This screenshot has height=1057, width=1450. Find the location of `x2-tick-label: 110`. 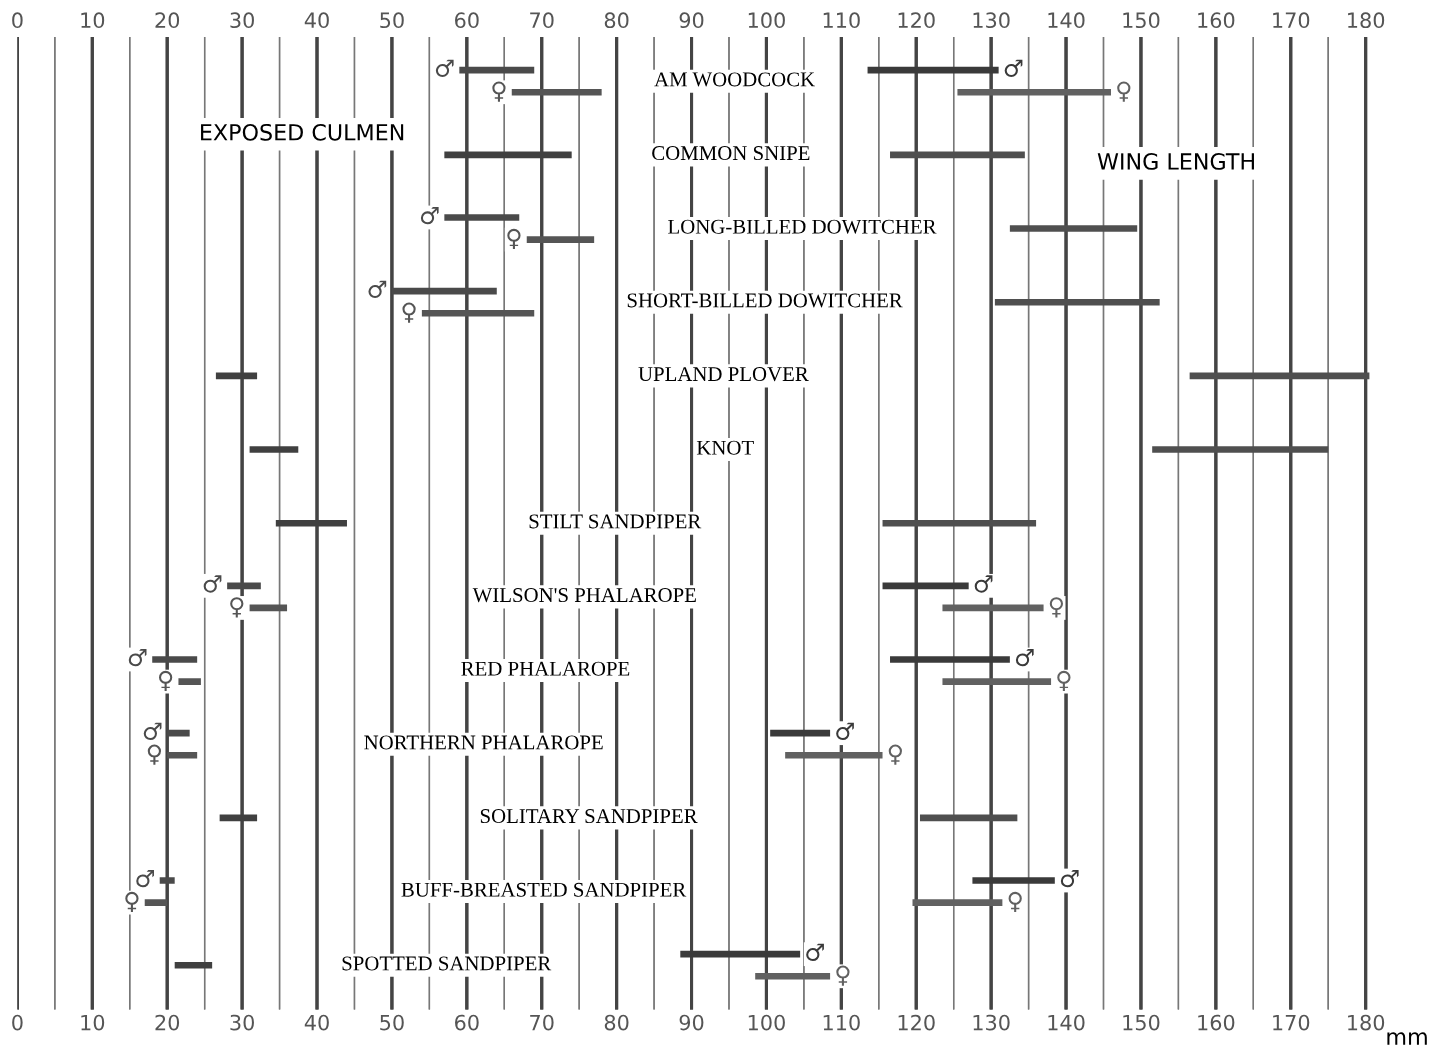

x2-tick-label: 110 is located at coordinates (841, 20).